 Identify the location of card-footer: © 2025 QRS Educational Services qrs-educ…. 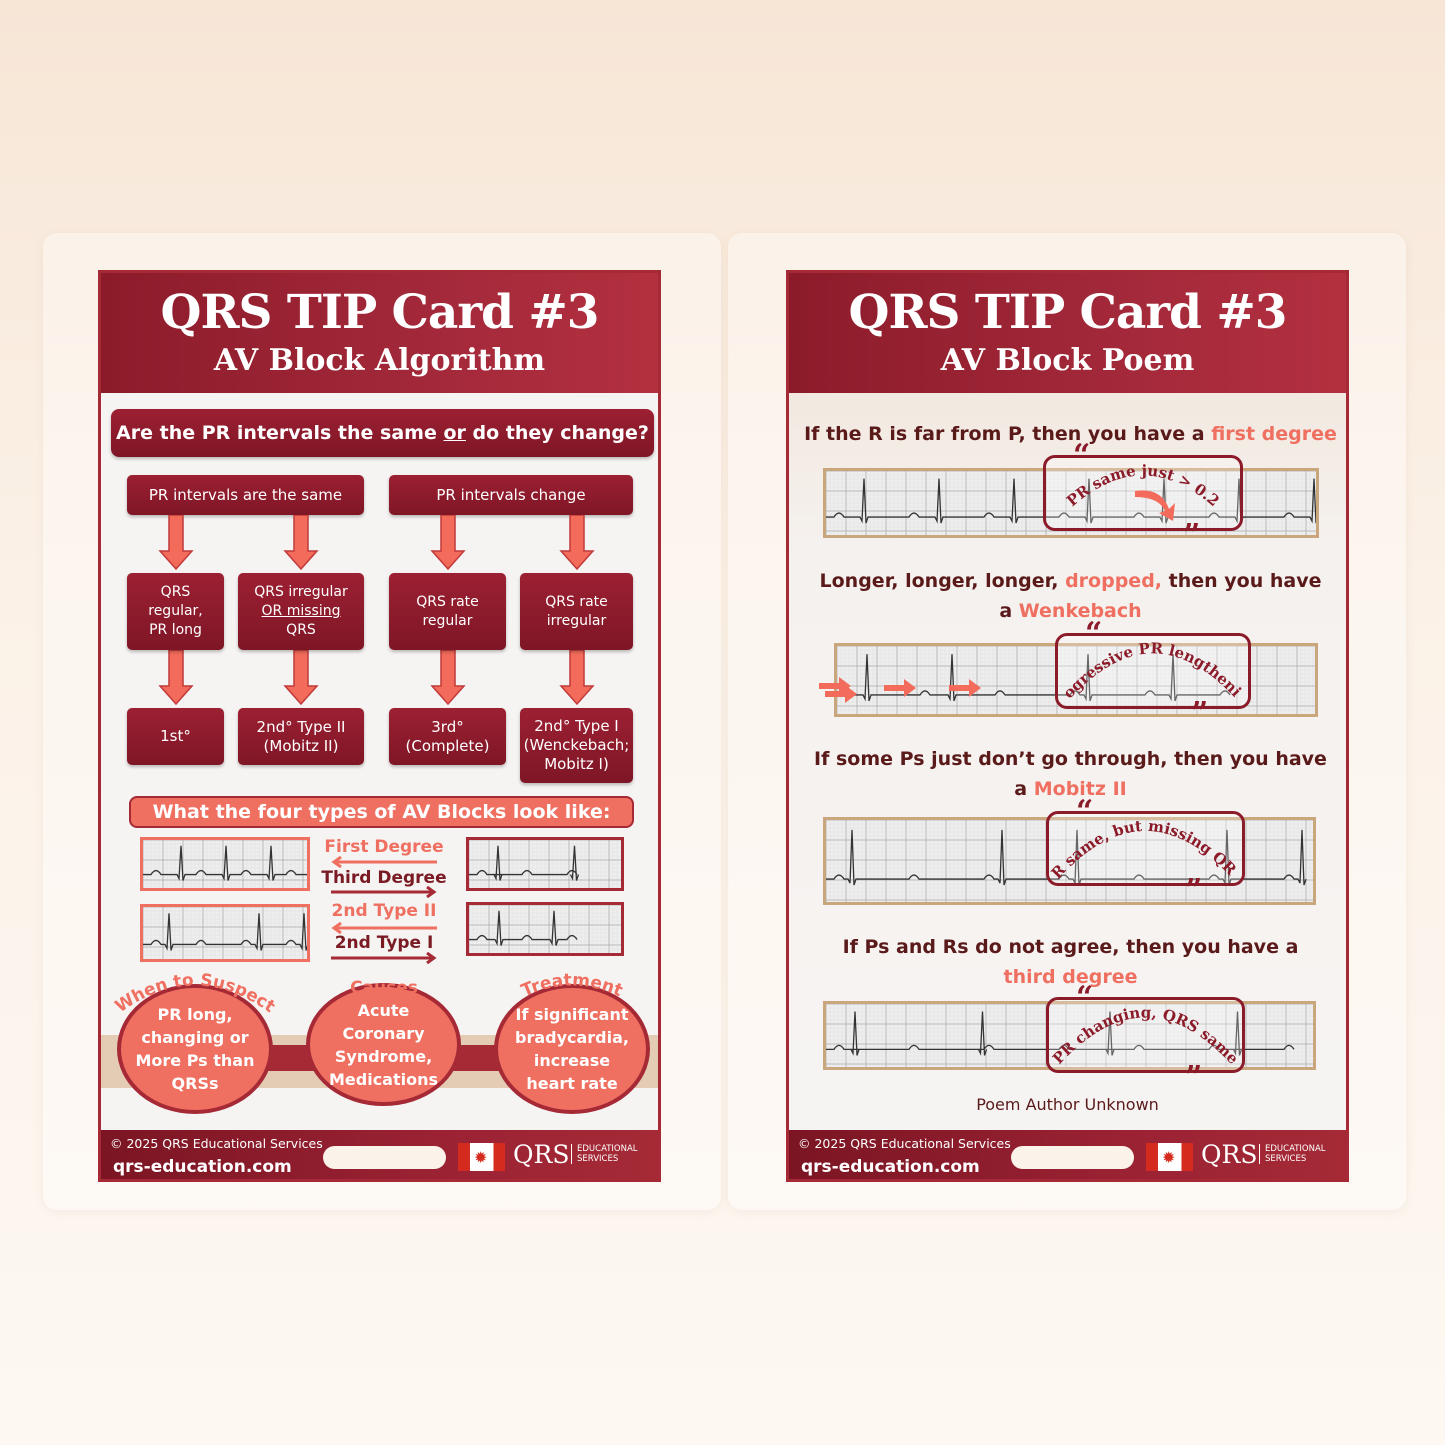
(379, 1154).